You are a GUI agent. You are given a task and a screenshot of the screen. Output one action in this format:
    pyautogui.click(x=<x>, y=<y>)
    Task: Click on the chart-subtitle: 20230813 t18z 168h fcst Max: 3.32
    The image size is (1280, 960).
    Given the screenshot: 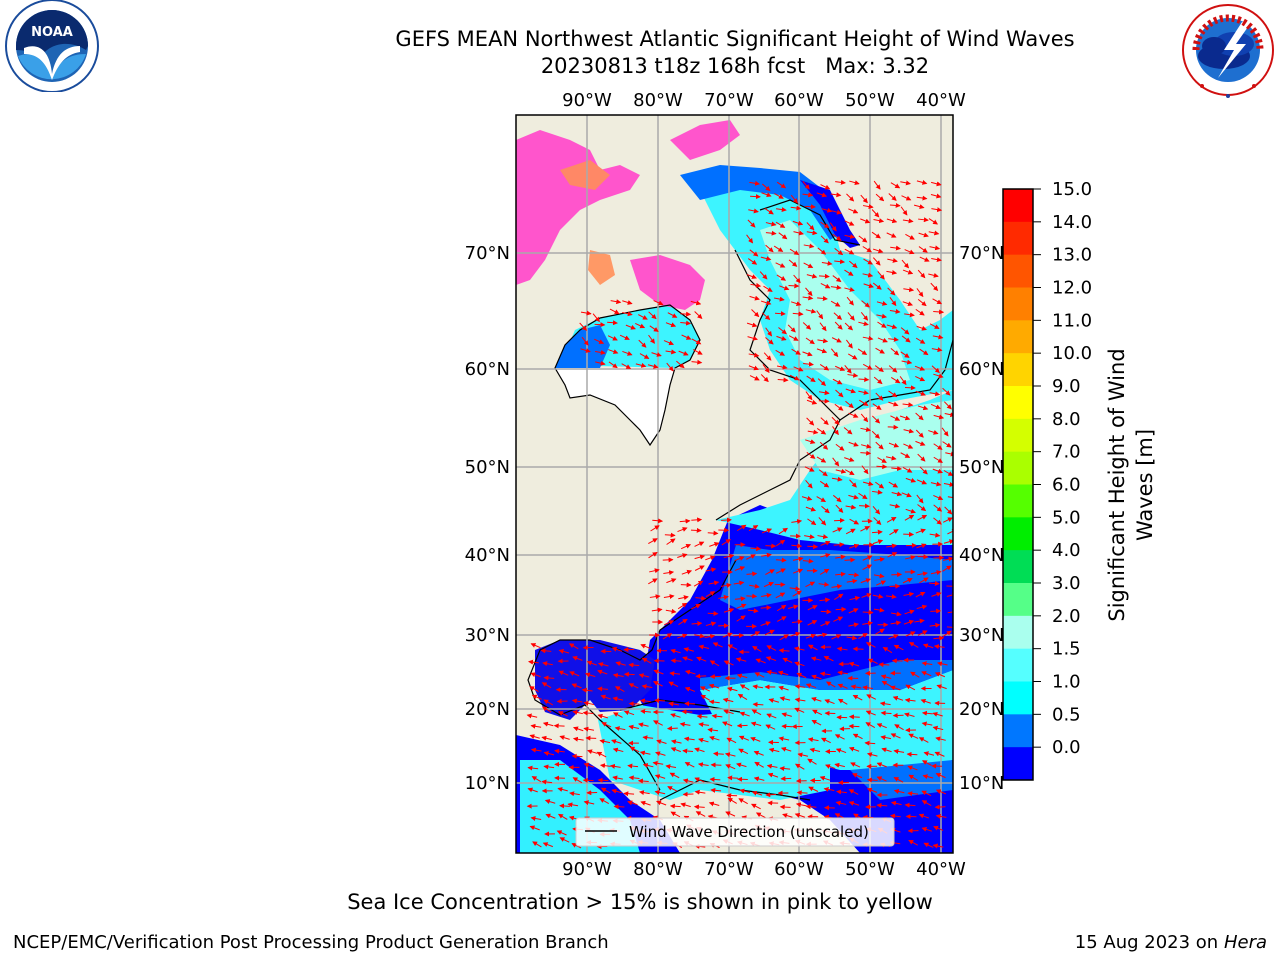 What is the action you would take?
    pyautogui.click(x=735, y=66)
    